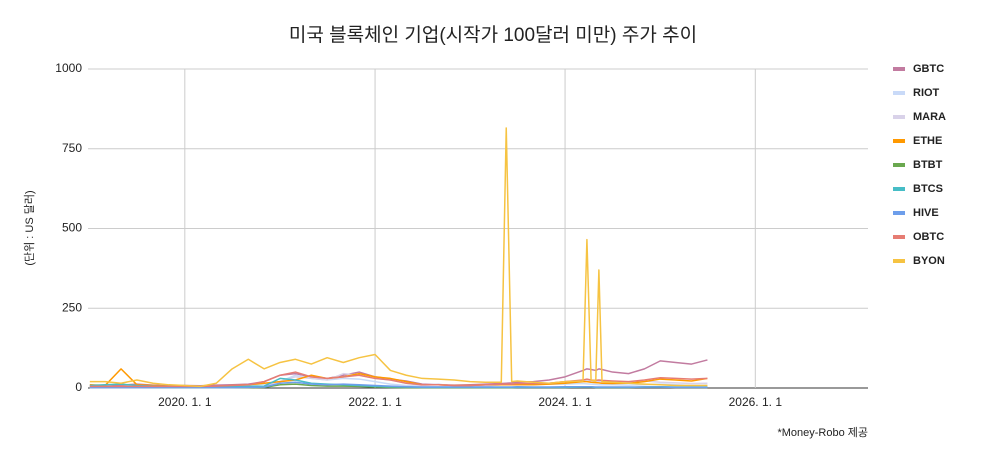 The height and width of the screenshot is (464, 986). I want to click on y-tick-label: 0, so click(78, 387).